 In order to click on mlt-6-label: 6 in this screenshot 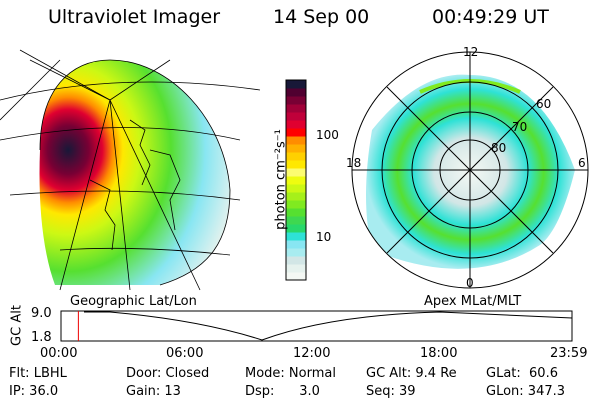, I will do `click(582, 163)`.